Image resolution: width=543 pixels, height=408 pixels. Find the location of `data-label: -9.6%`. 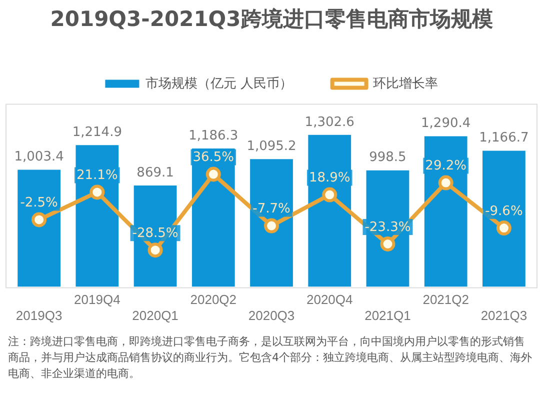

data-label: -9.6% is located at coordinates (504, 211).